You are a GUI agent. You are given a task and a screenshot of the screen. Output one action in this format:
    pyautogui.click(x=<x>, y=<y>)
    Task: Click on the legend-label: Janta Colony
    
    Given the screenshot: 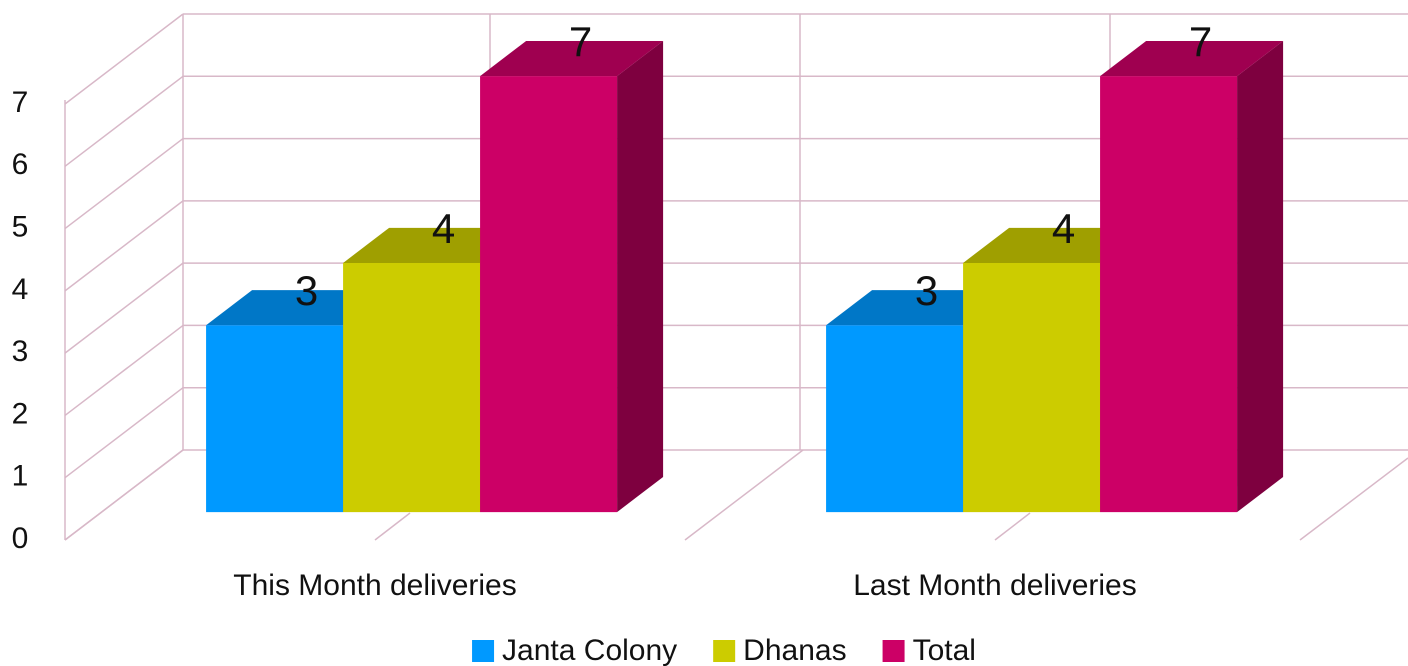 What is the action you would take?
    pyautogui.click(x=589, y=650)
    